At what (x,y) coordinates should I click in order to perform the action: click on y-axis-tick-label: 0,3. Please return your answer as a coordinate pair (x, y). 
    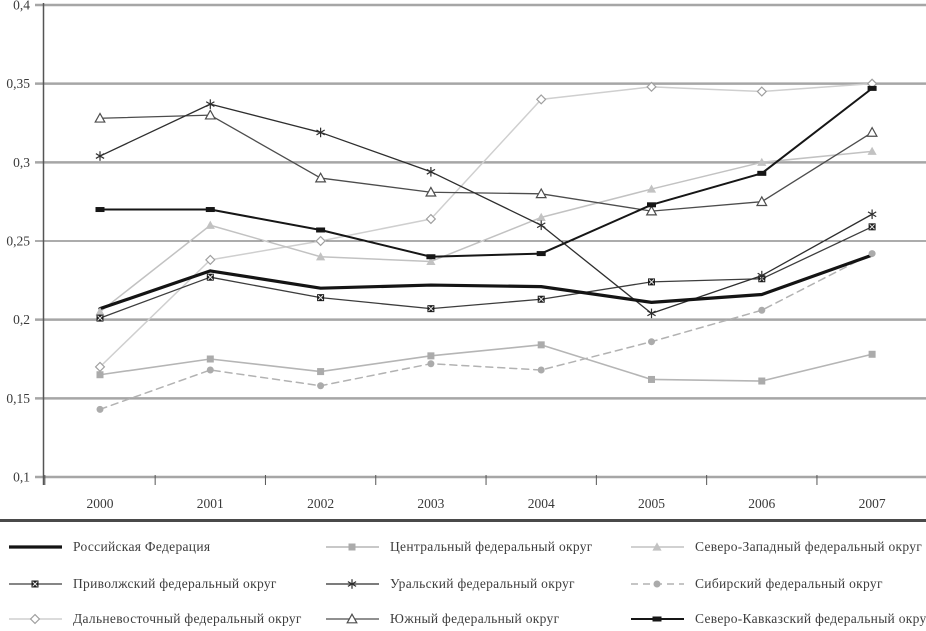
    Looking at the image, I should click on (21, 162).